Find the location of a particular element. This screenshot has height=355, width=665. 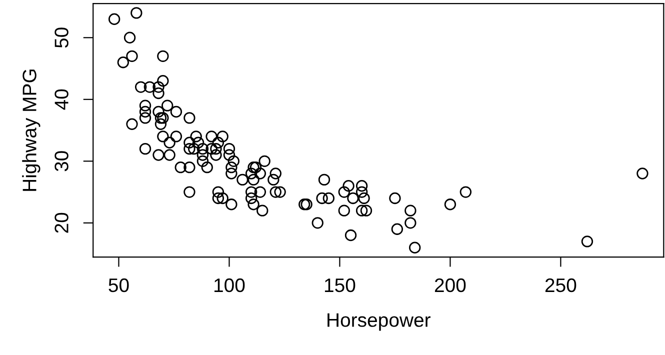

y-tick-label: 50 is located at coordinates (61, 38).